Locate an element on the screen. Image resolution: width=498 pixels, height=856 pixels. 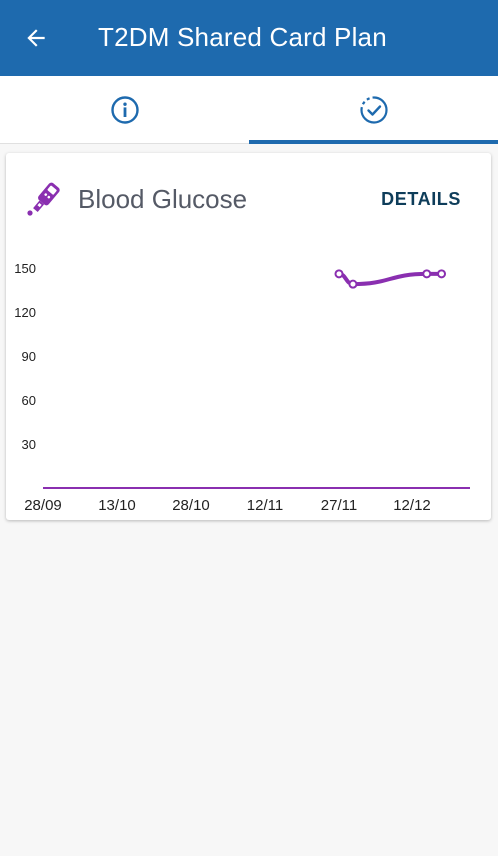
tab-info is located at coordinates (124, 109).